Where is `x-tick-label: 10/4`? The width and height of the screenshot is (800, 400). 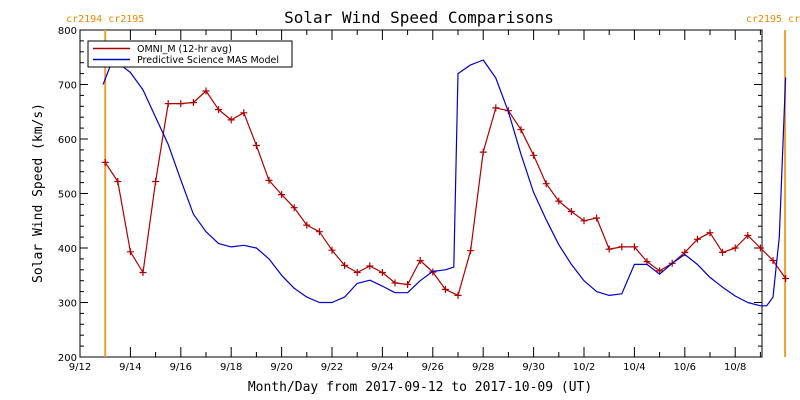 x-tick-label: 10/4 is located at coordinates (634, 367).